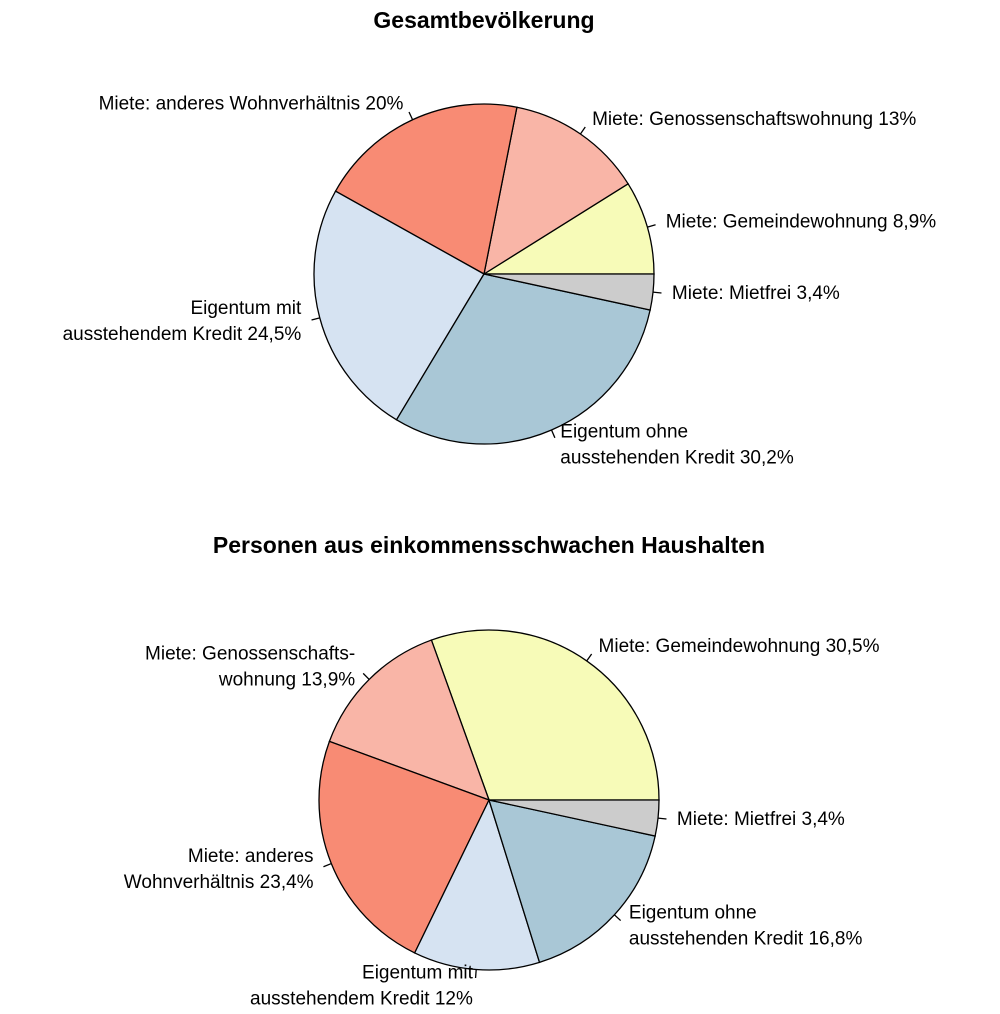 The image size is (1000, 1014). Describe the element at coordinates (483, 20) in the screenshot. I see `chart-title: Gesamtbevölkerung` at that location.